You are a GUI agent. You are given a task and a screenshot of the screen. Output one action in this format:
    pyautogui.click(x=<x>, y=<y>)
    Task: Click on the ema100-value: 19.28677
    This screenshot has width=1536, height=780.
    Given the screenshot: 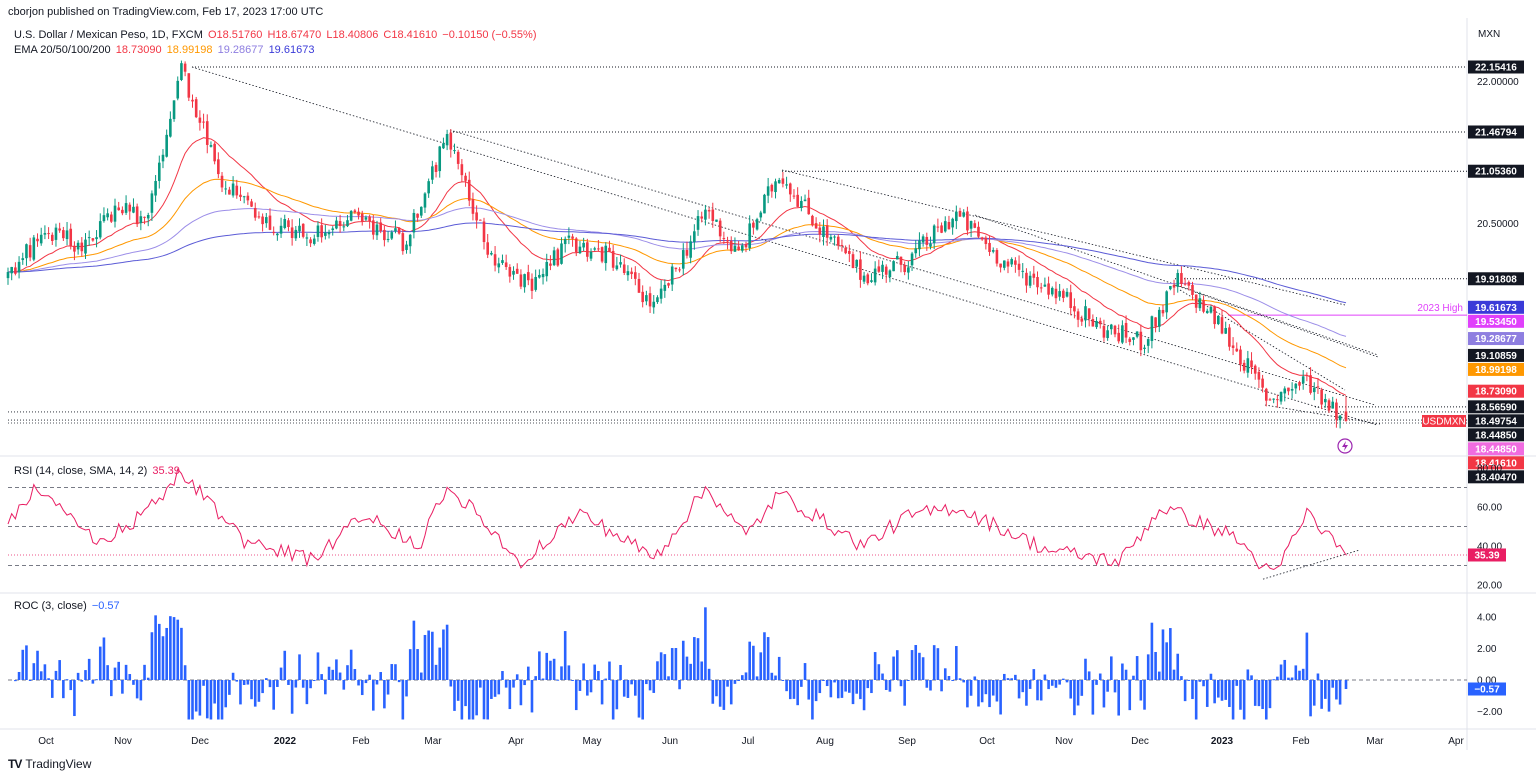 What is the action you would take?
    pyautogui.click(x=240, y=50)
    